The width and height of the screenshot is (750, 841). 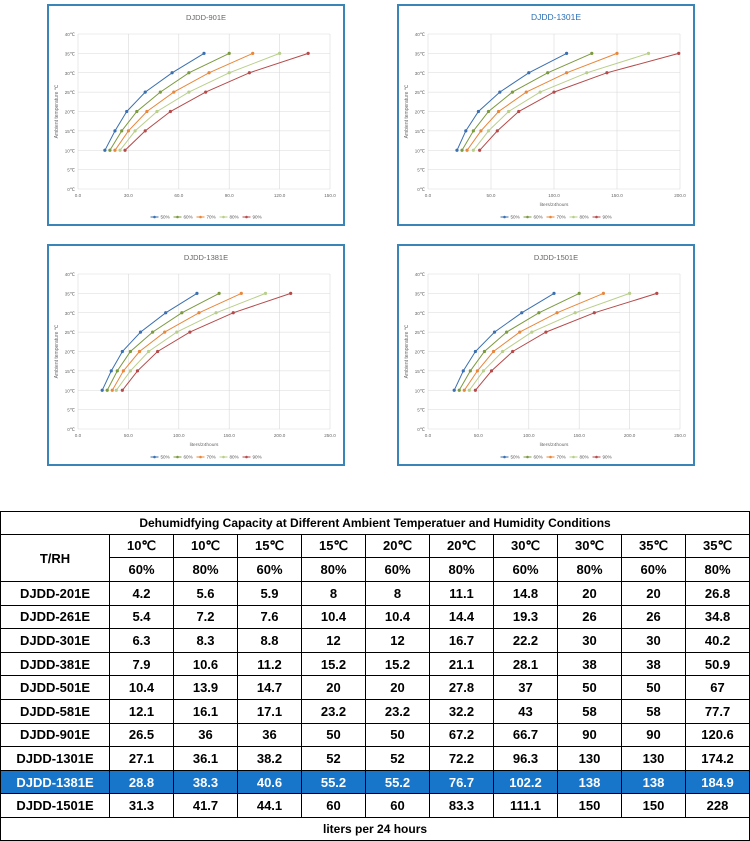 What do you see at coordinates (397, 546) in the screenshot?
I see `temp-header: 20℃` at bounding box center [397, 546].